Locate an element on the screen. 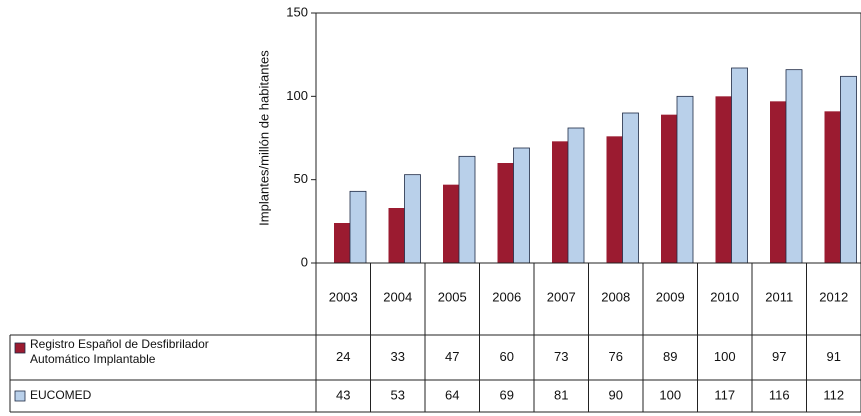 Image resolution: width=861 pixels, height=416 pixels. x-tick-label: 2011 is located at coordinates (779, 296).